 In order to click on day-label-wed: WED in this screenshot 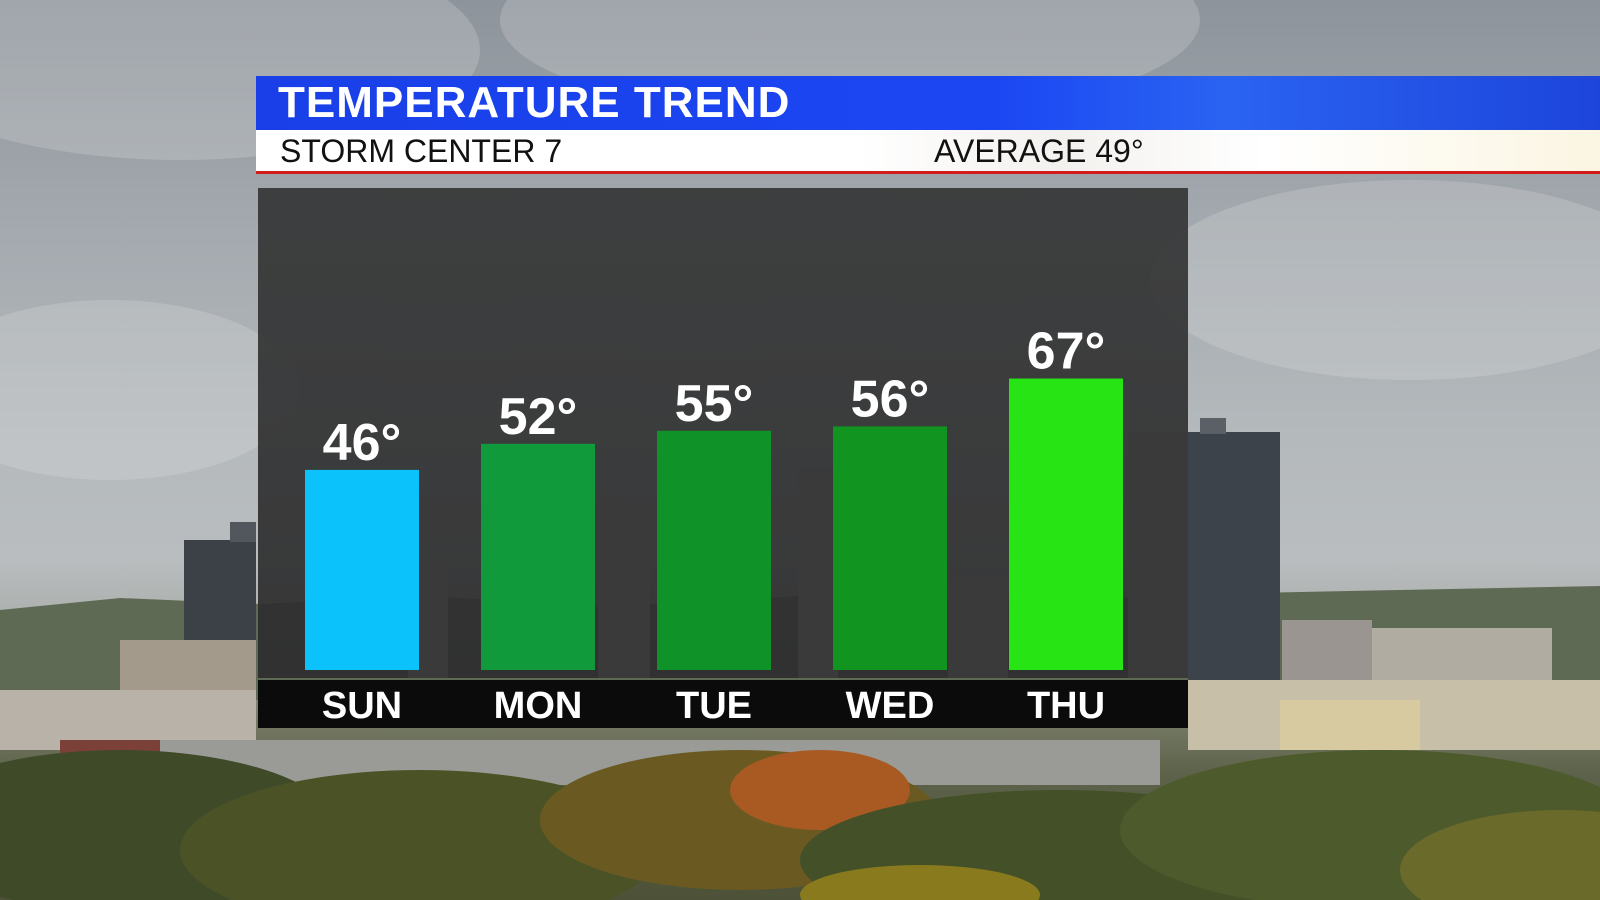, I will do `click(890, 706)`.